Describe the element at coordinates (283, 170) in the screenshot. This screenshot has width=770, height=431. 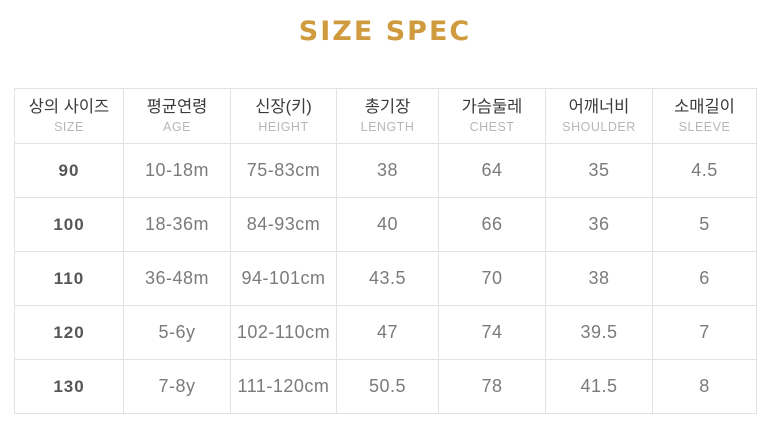
I see `spec-value-cell: 75-83cm` at that location.